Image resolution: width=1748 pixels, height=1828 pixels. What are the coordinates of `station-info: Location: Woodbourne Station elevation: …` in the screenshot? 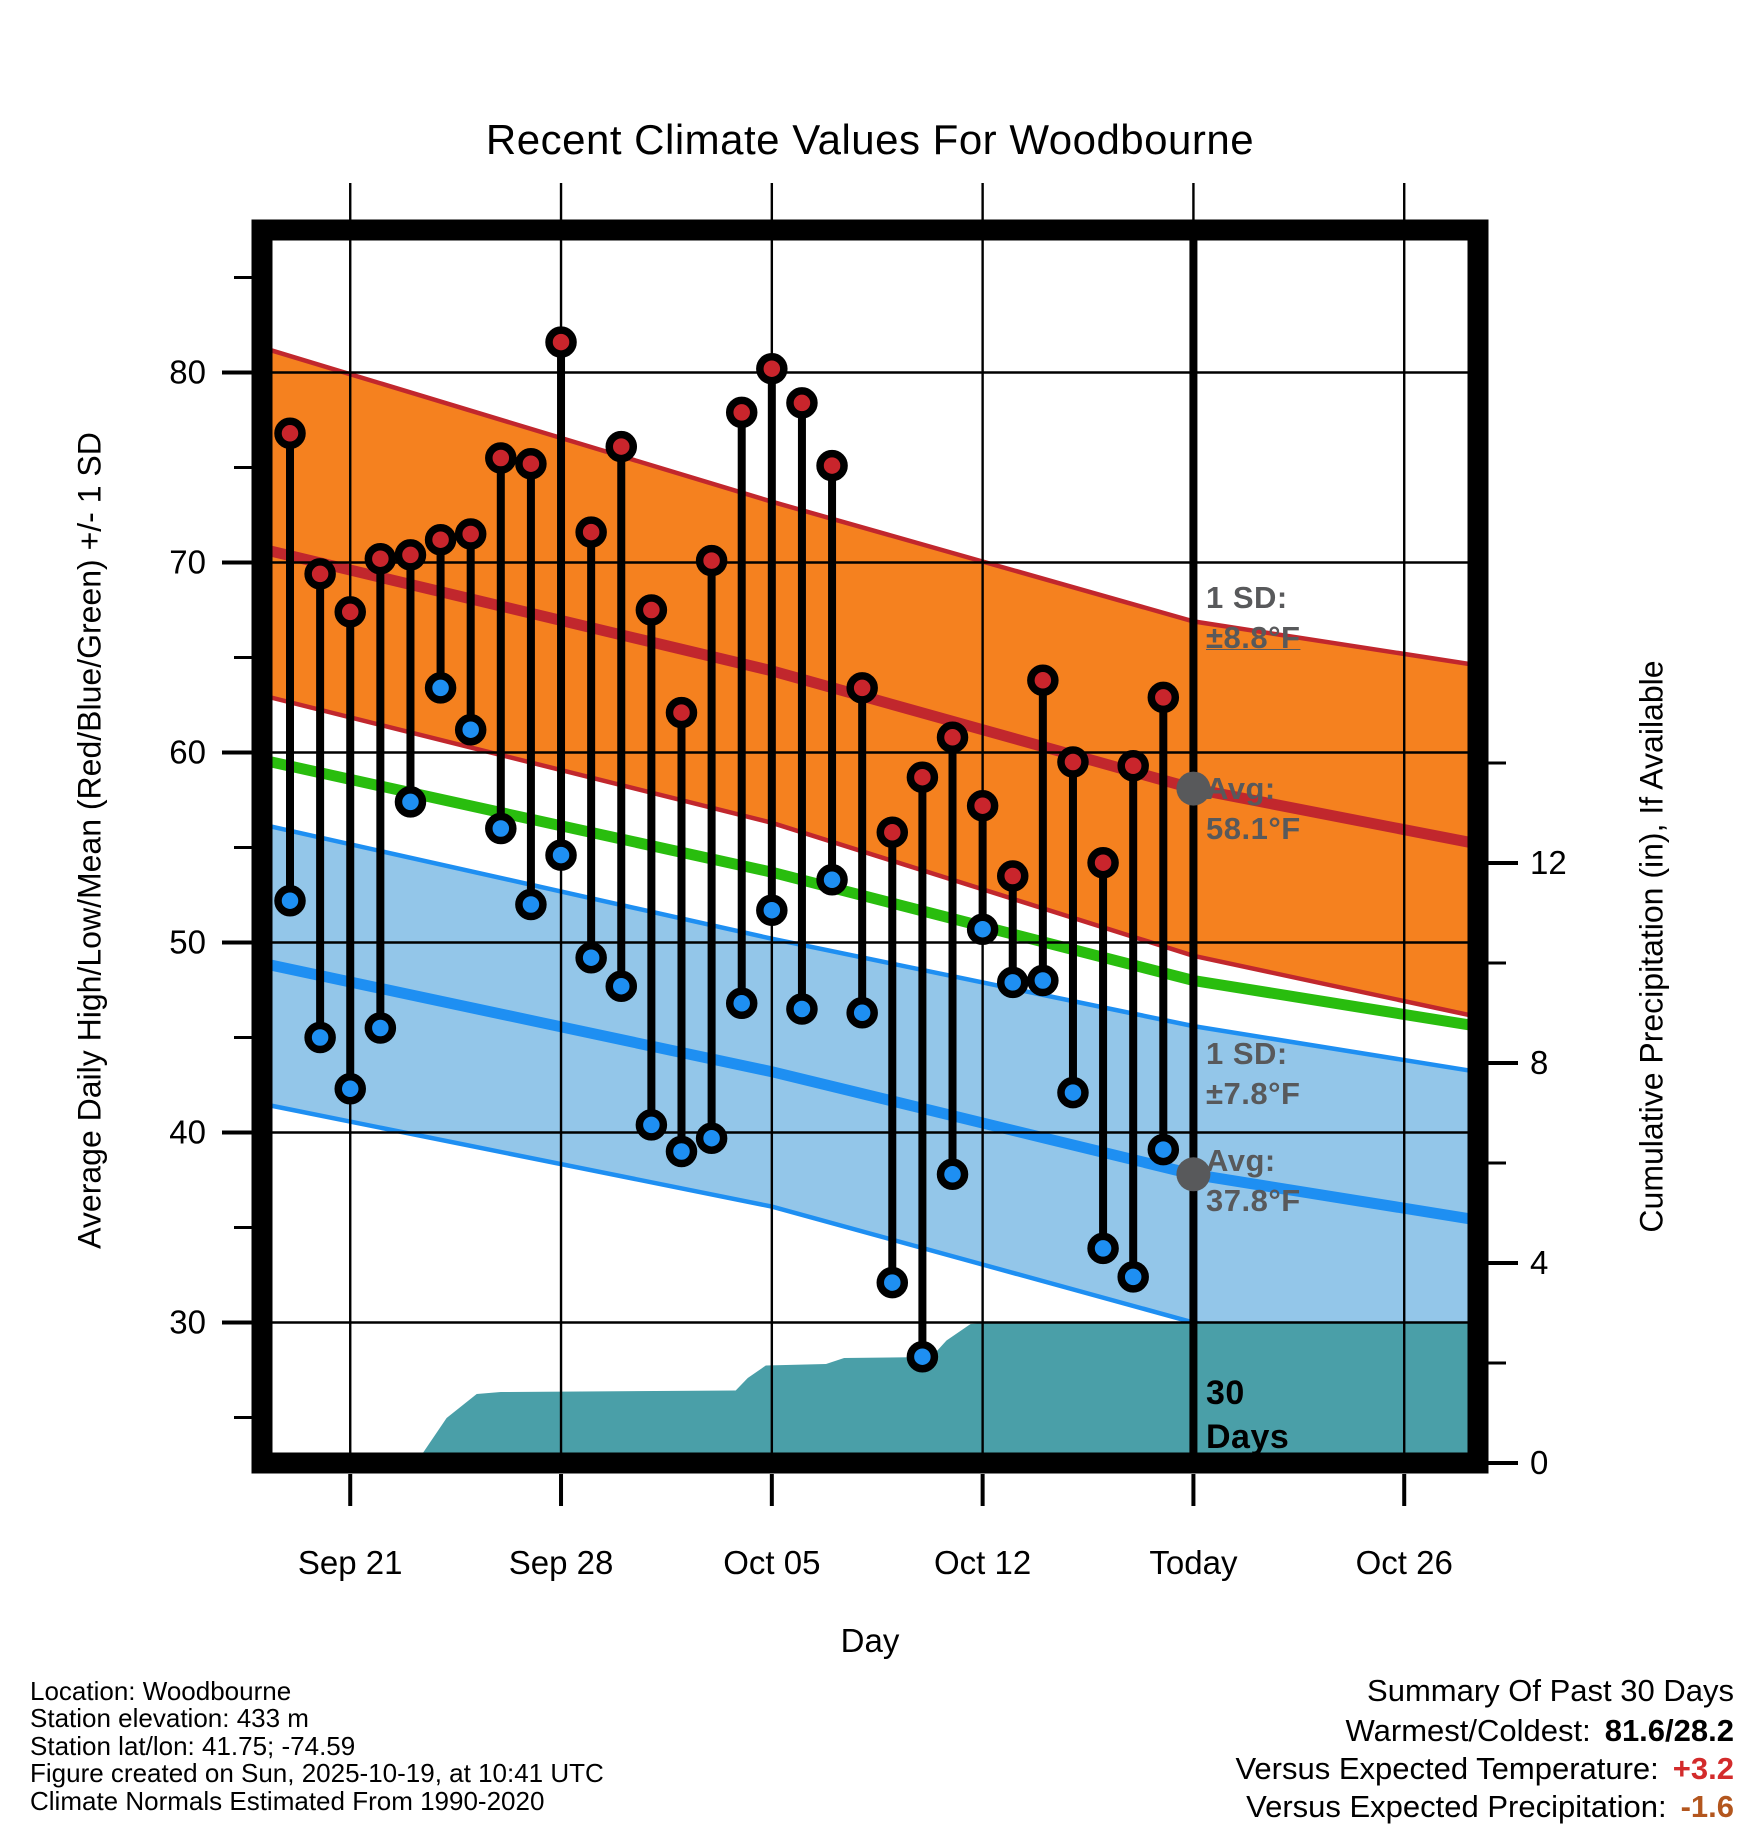 It's located at (317, 1746).